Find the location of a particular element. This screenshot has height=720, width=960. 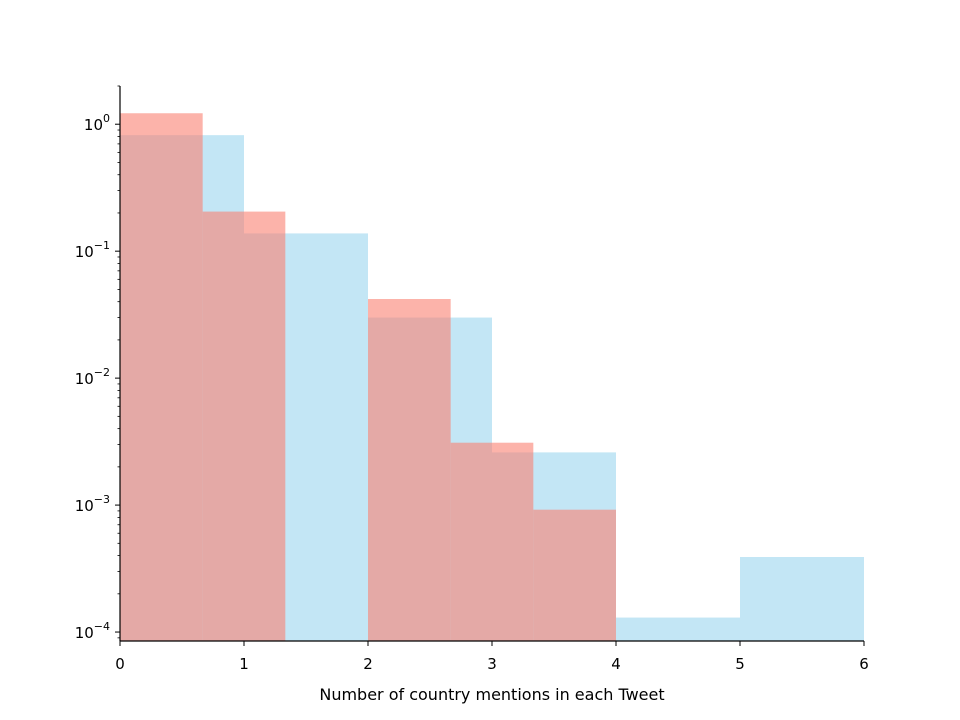

y-tick-label: 10⁻² is located at coordinates (92, 377).